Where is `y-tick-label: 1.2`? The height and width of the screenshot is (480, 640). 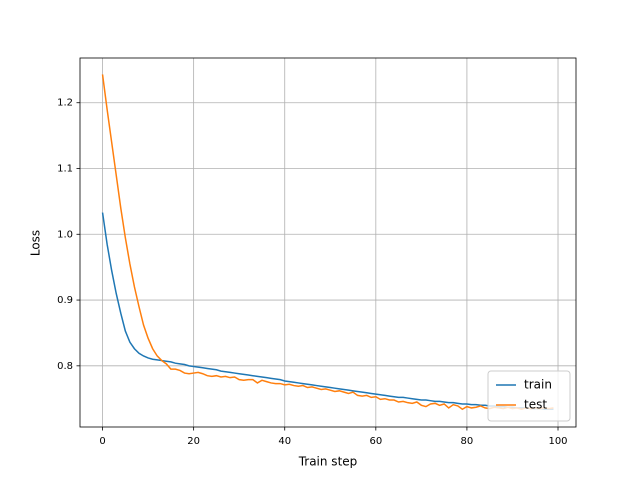
y-tick-label: 1.2 is located at coordinates (65, 103).